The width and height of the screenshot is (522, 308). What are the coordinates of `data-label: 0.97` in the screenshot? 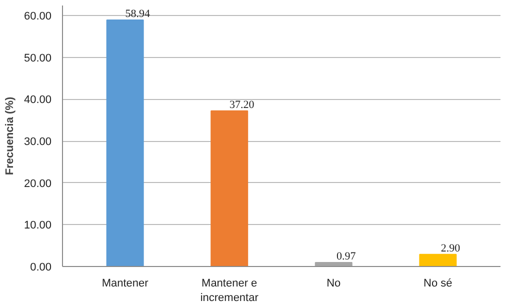 It's located at (346, 256).